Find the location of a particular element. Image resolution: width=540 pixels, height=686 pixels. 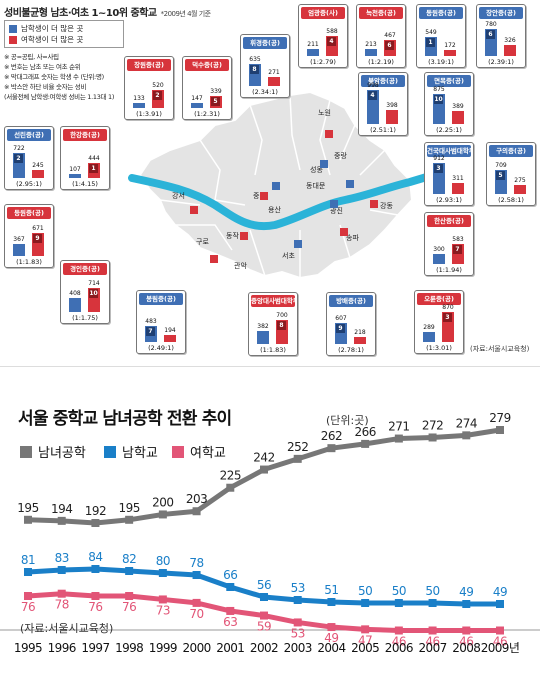

district-seongdong: 성동 is located at coordinates (316, 169).